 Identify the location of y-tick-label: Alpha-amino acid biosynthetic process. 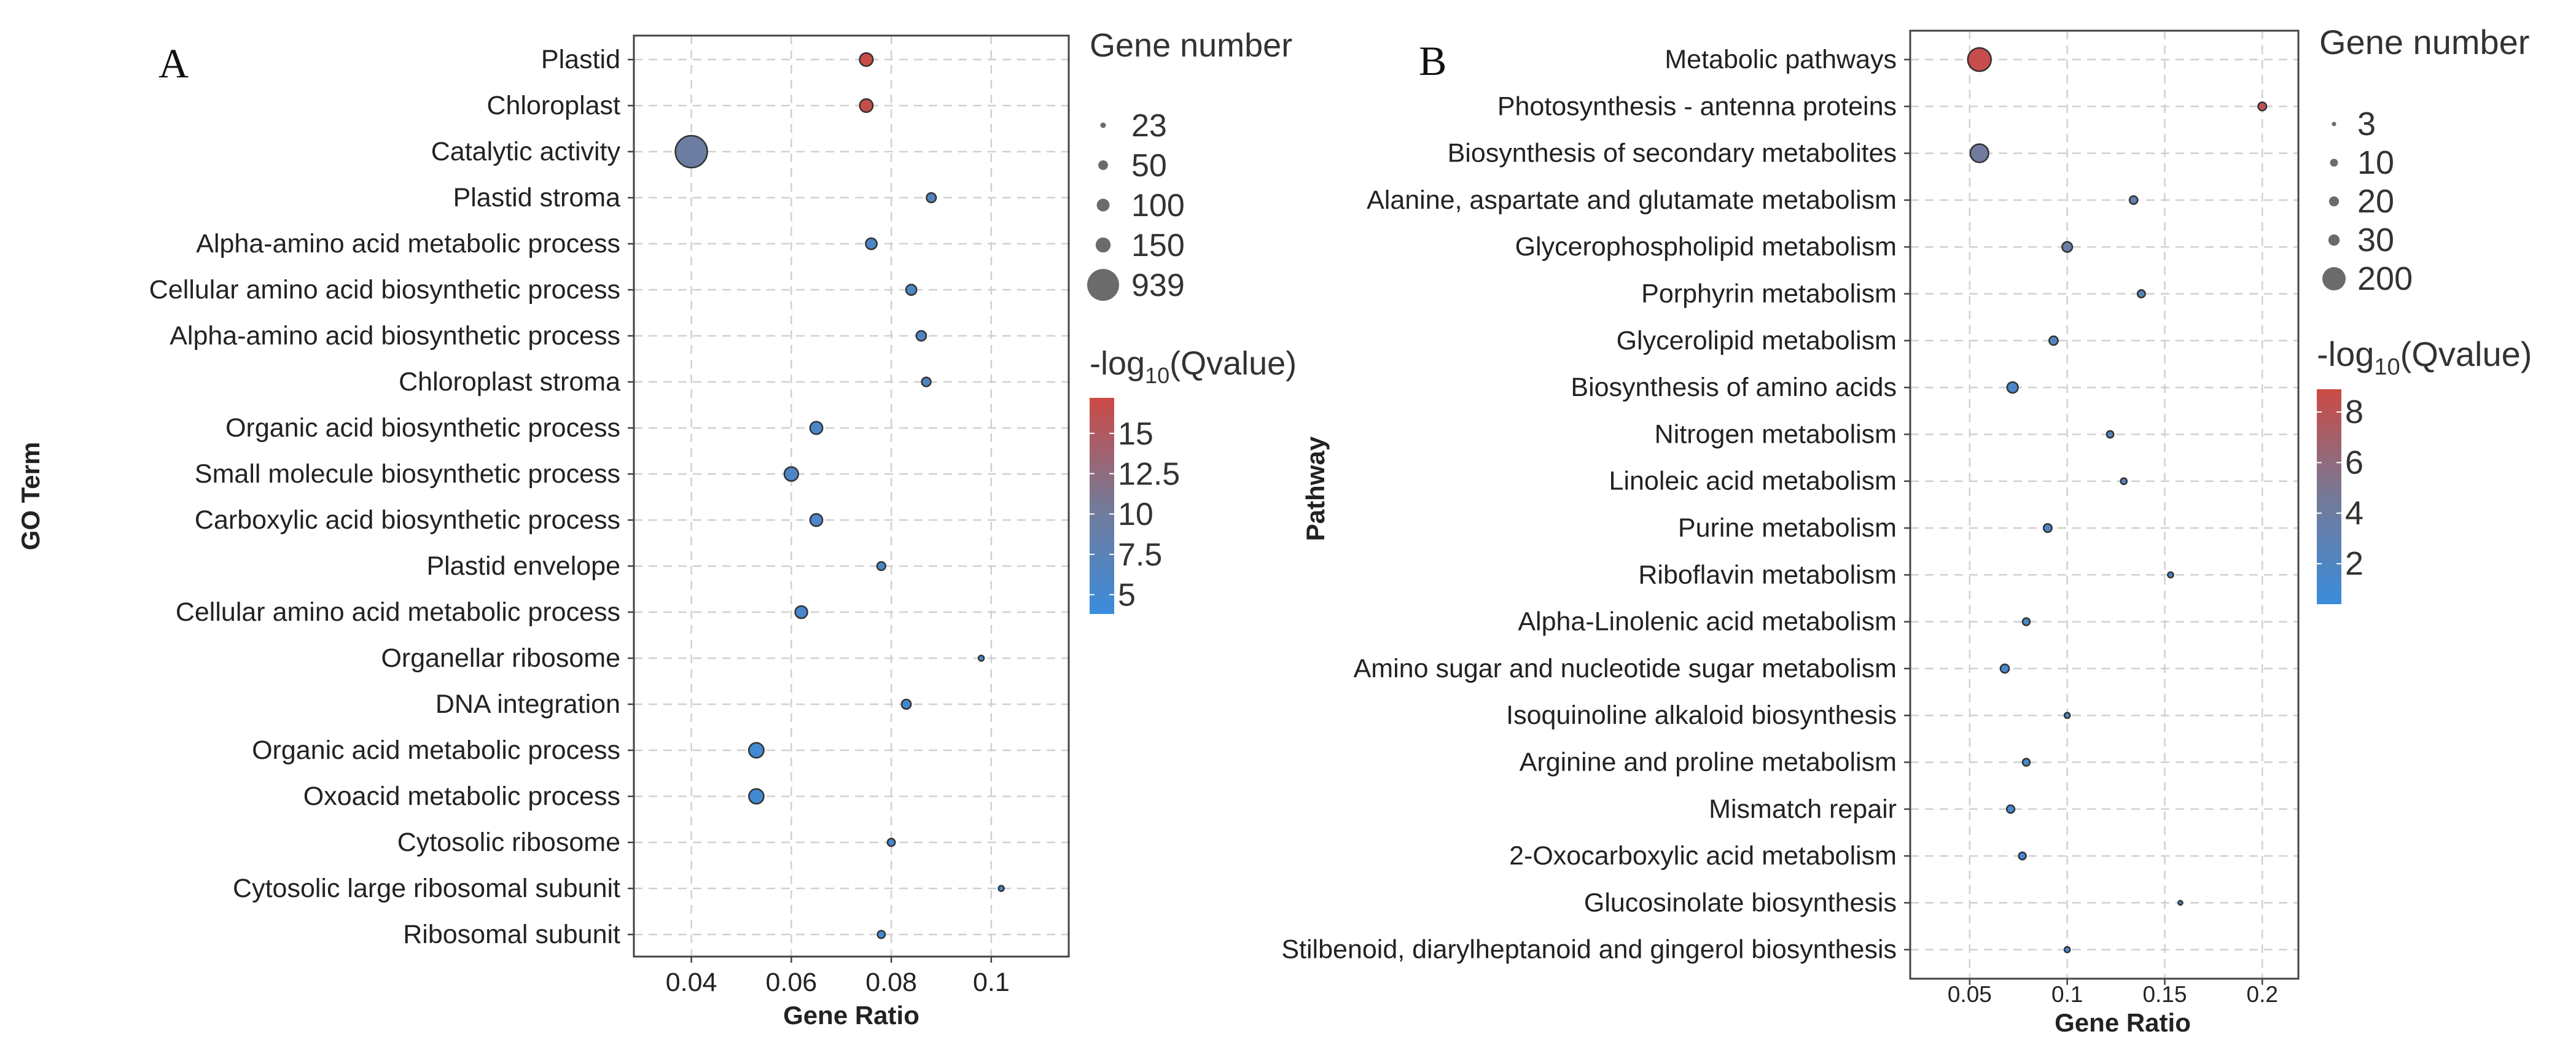
(395, 336).